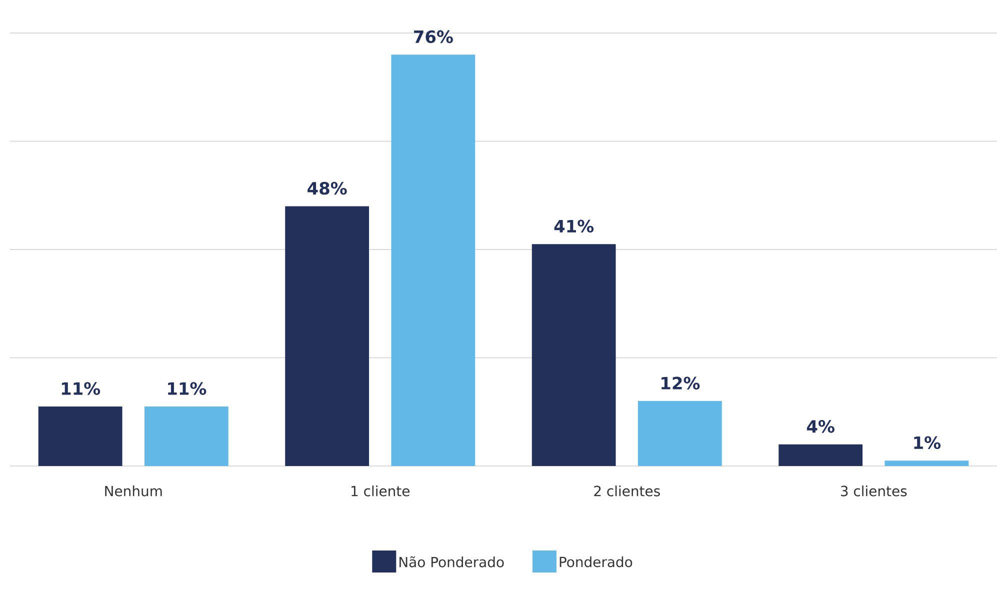 The image size is (997, 614). Describe the element at coordinates (133, 491) in the screenshot. I see `x-tick-label: Nenhum` at that location.